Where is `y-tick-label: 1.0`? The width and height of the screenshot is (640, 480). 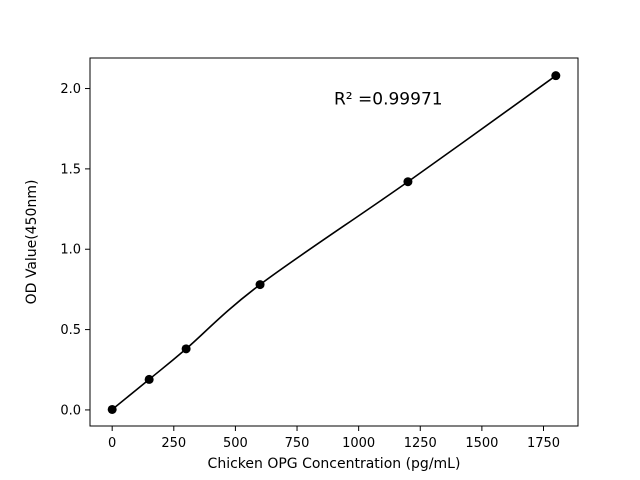
y-tick-label: 1.0 is located at coordinates (70, 250).